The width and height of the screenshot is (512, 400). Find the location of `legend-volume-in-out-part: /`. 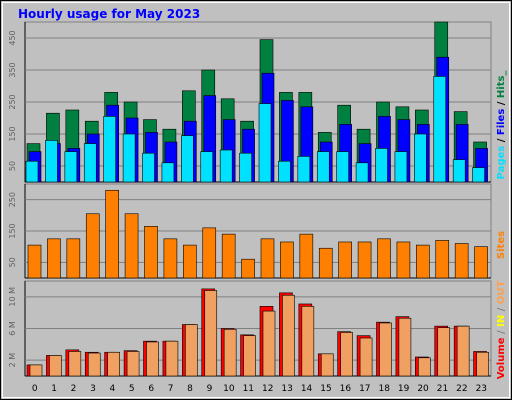

legend-volume-in-out-part: / is located at coordinates (501, 332).